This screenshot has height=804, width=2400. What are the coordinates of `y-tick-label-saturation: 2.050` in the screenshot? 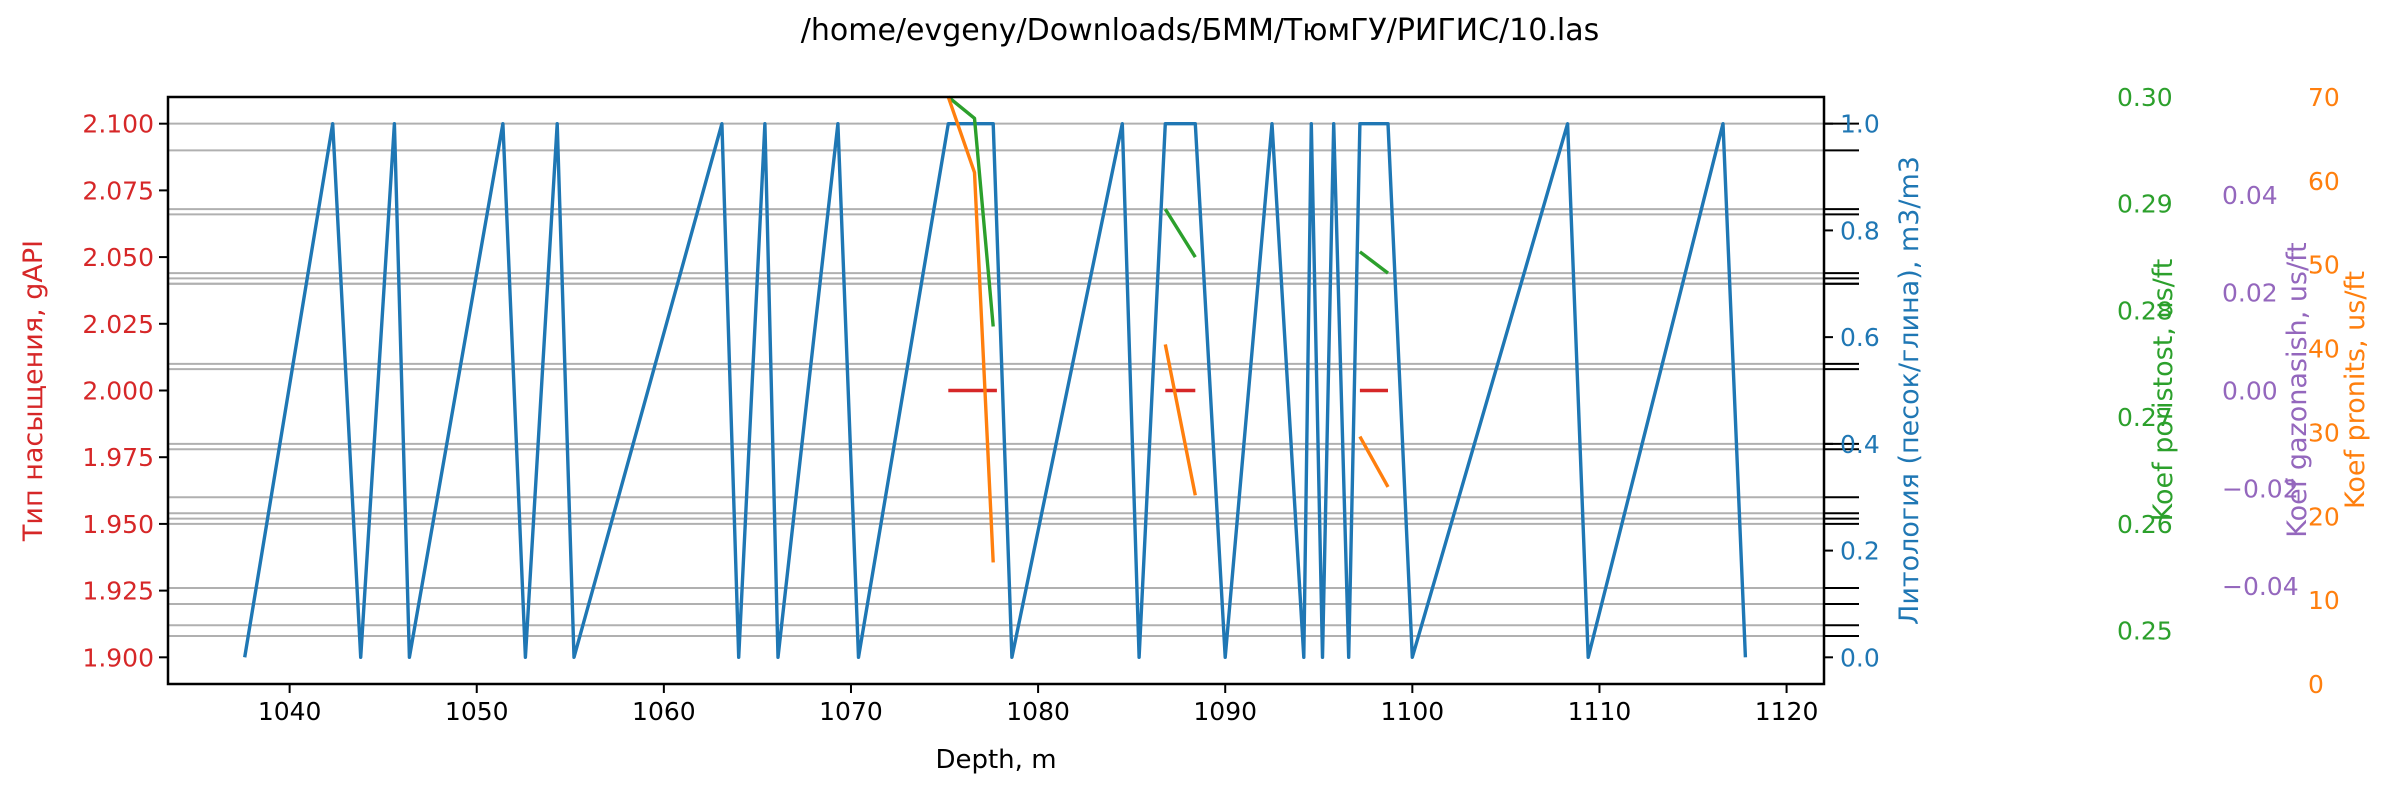 It's located at (118, 257).